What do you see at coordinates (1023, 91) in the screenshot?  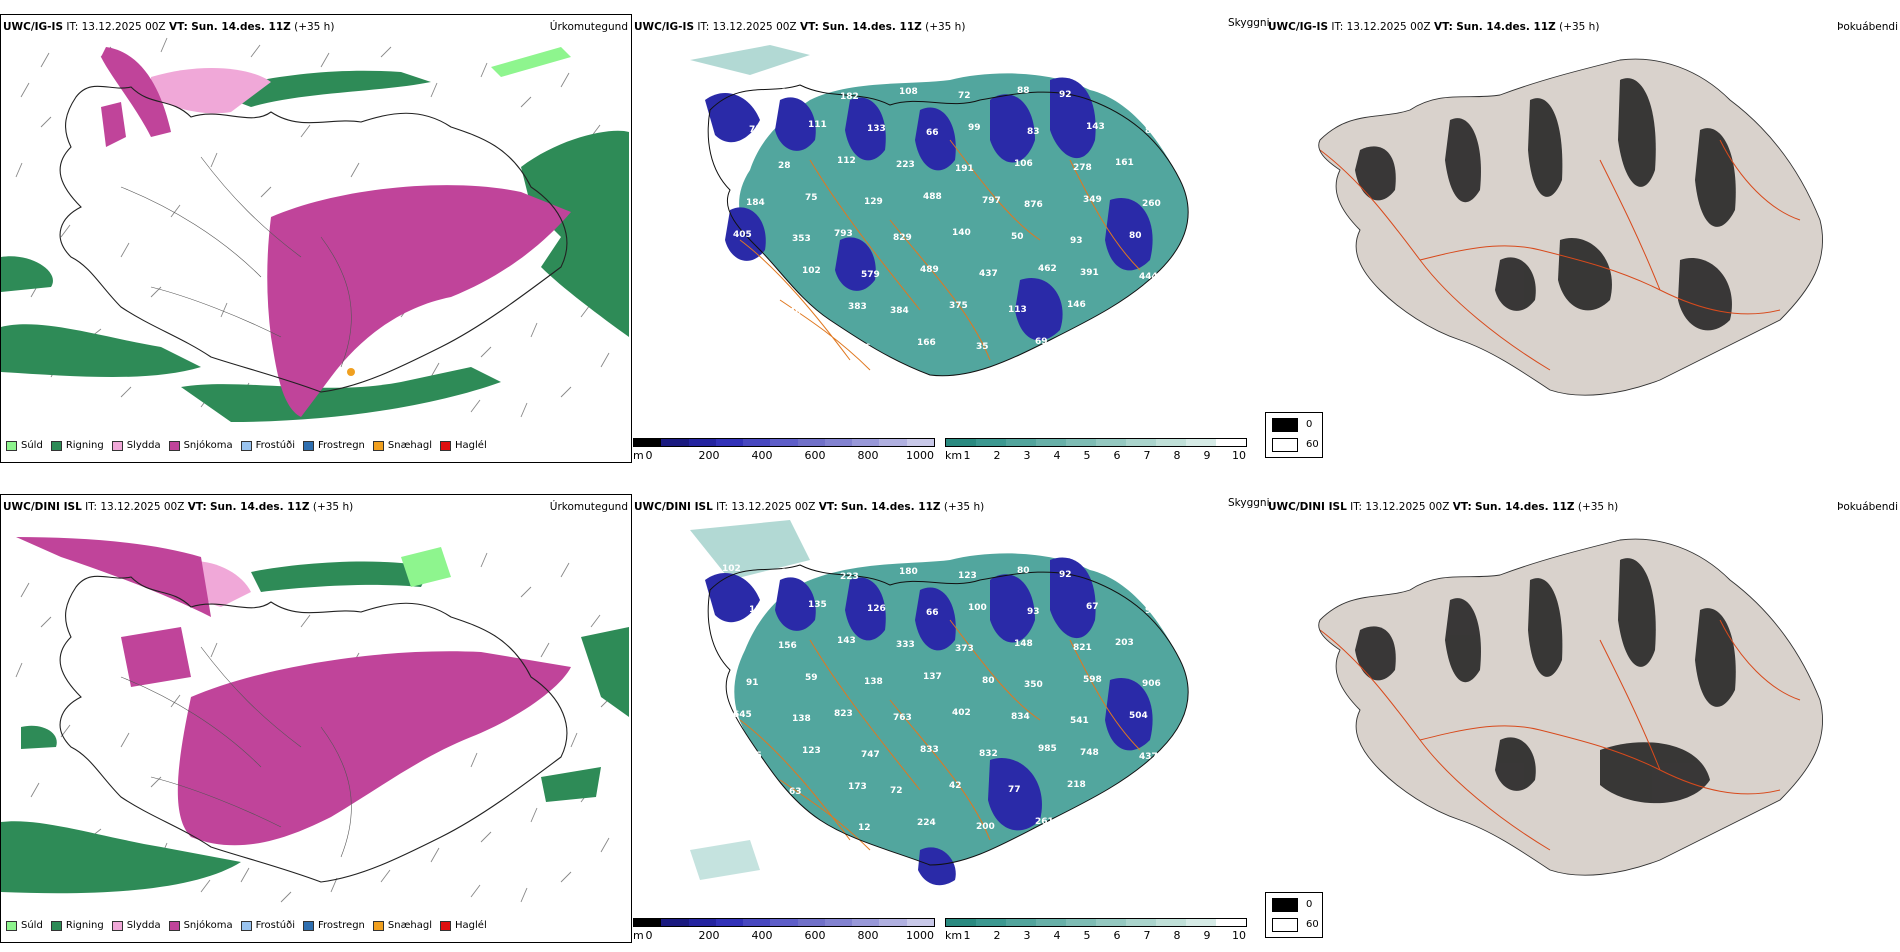 I see `cloud-height-label: 88` at bounding box center [1023, 91].